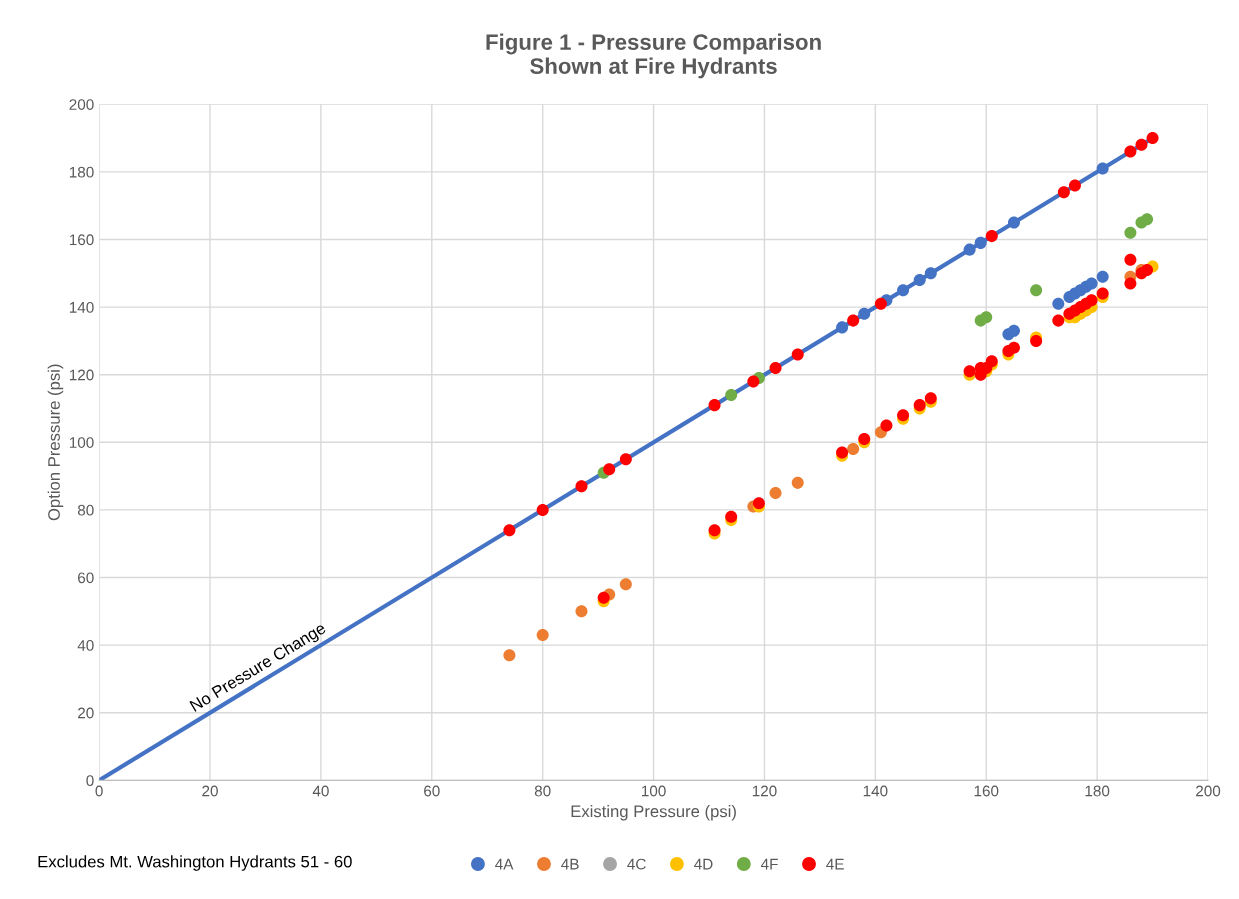 The image size is (1239, 899). Describe the element at coordinates (875, 791) in the screenshot. I see `x-tick-label: 140` at that location.